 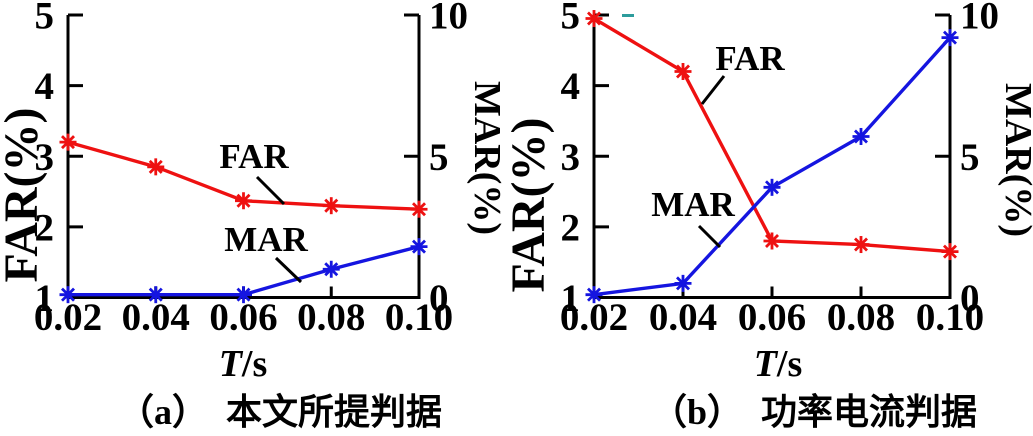 I want to click on panel-caption: （a） 本文所提判据, so click(x=280, y=412).